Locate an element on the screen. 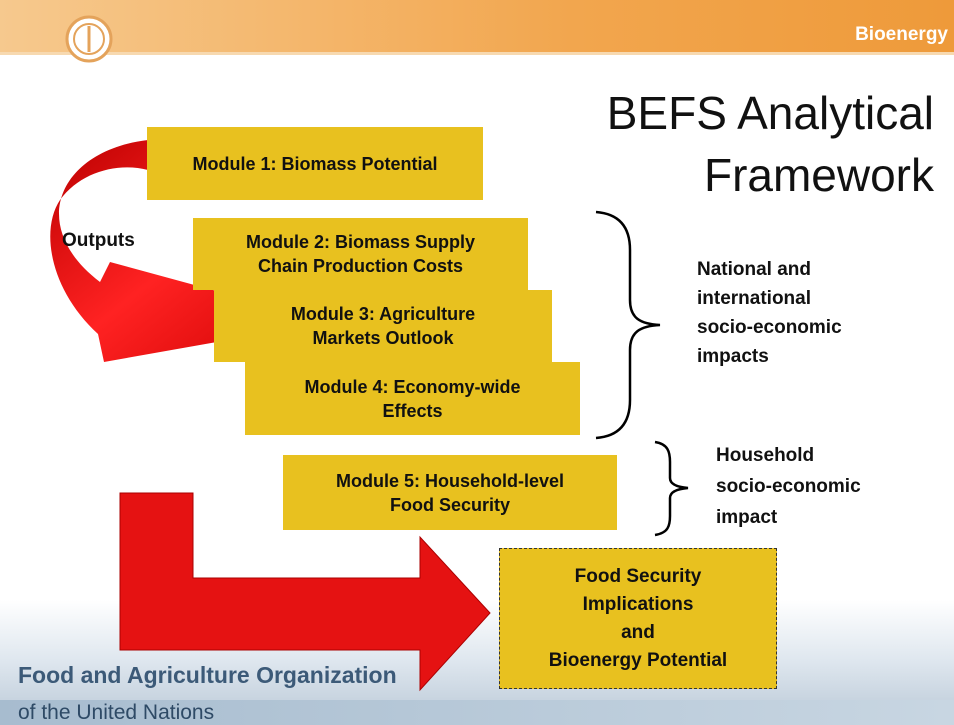 The image size is (954, 725). footer-band is located at coordinates (477, 712).